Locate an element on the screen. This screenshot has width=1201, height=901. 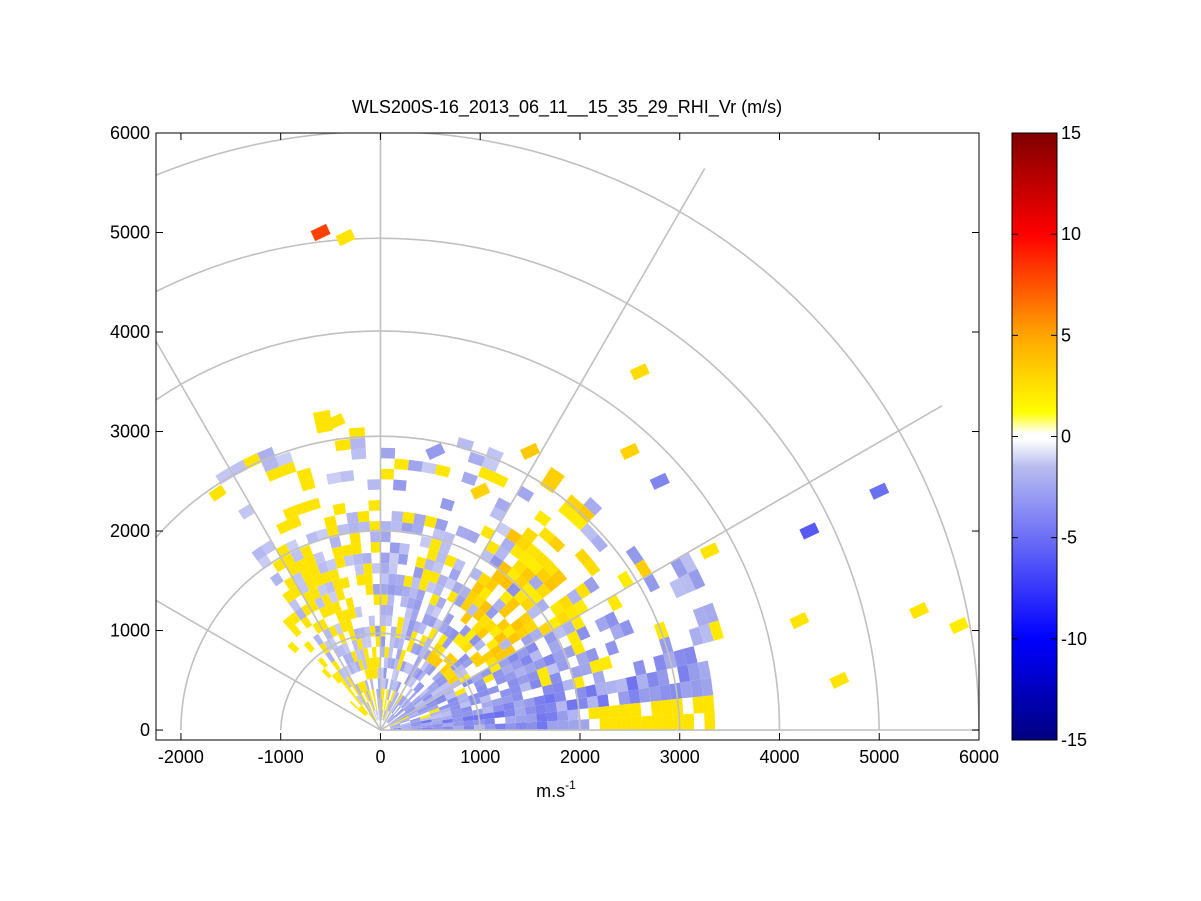
velocity-cell is located at coordinates (799, 621).